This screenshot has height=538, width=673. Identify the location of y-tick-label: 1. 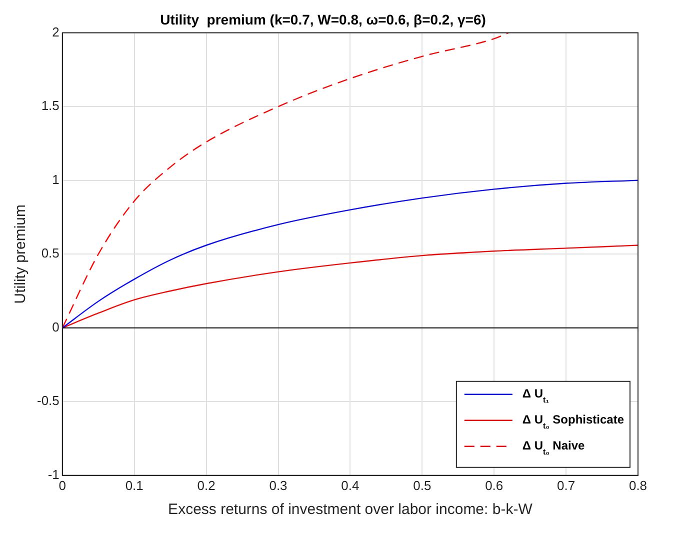
(56, 179).